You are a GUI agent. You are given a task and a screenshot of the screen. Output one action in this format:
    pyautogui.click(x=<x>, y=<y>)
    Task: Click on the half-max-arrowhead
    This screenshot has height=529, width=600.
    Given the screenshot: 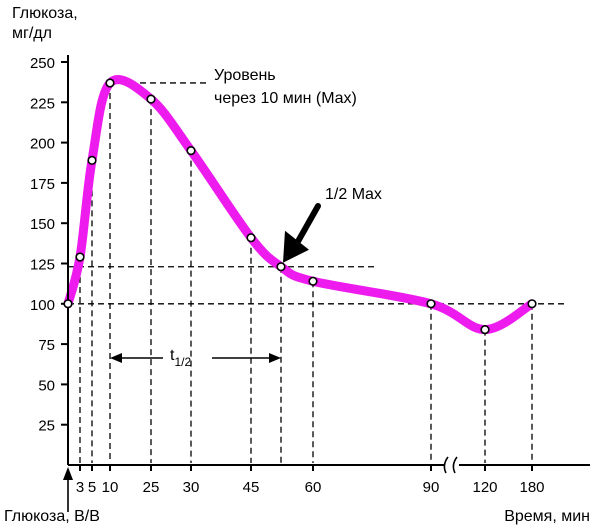 What is the action you would take?
    pyautogui.click(x=296, y=246)
    